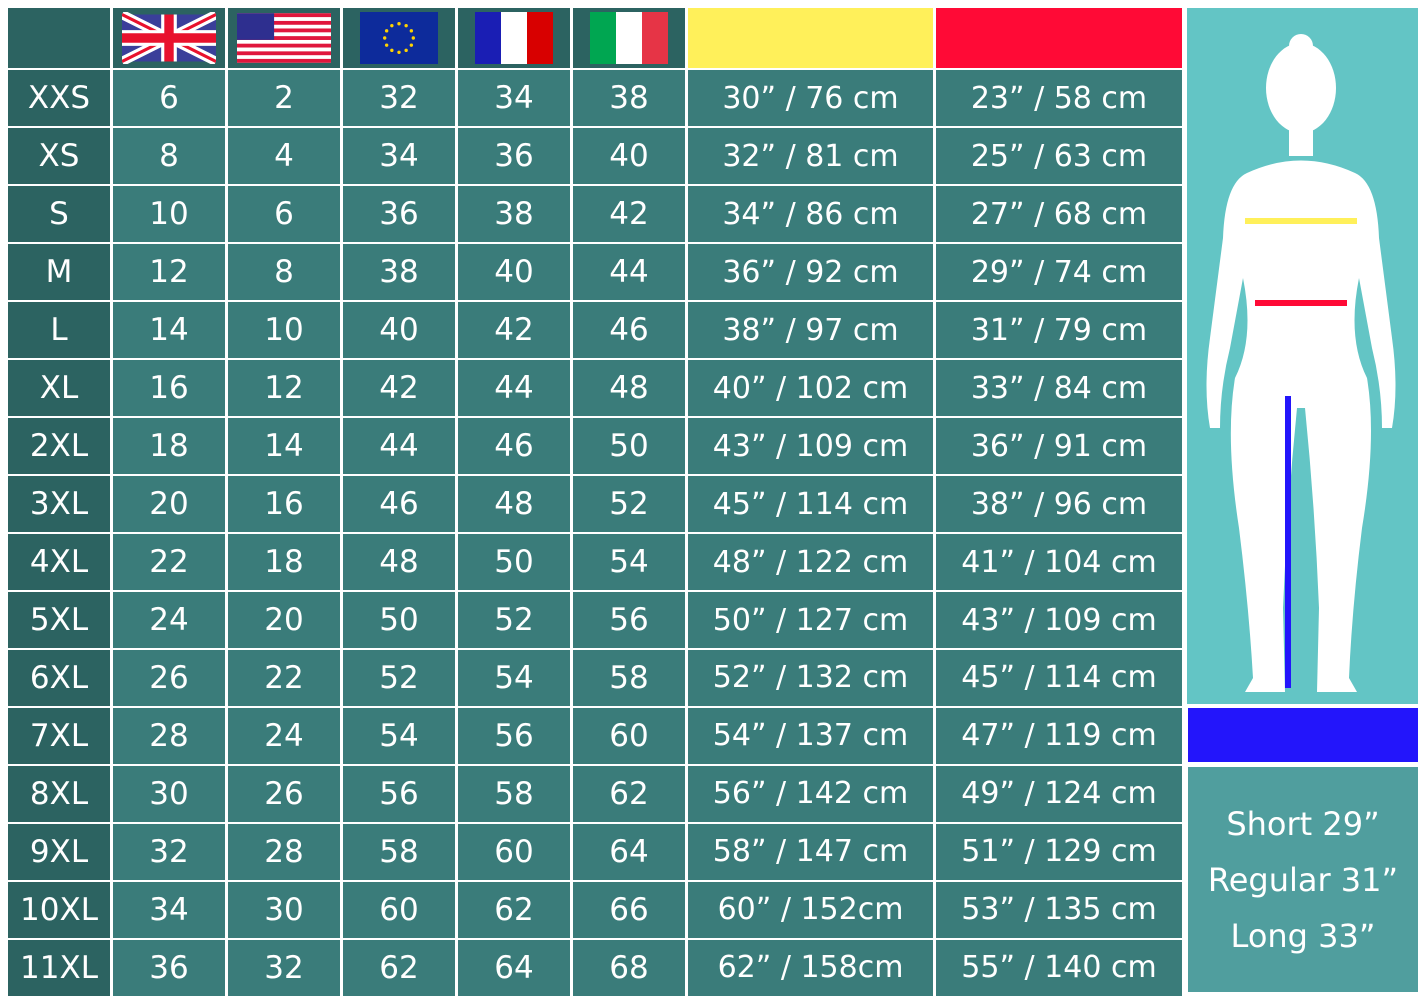  Describe the element at coordinates (1303, 823) in the screenshot. I see `length-short: Short 29”` at that location.